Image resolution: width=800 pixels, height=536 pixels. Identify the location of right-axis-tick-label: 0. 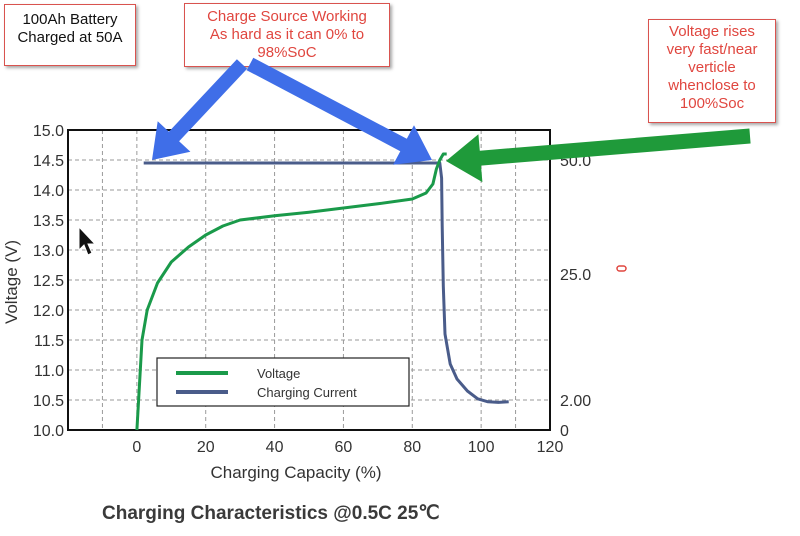
(564, 431).